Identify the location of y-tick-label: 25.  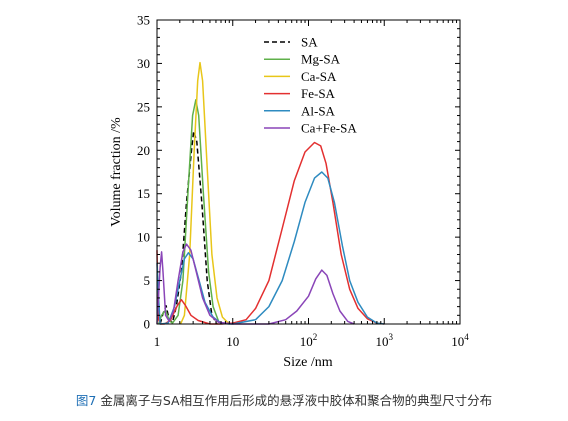
(143, 106).